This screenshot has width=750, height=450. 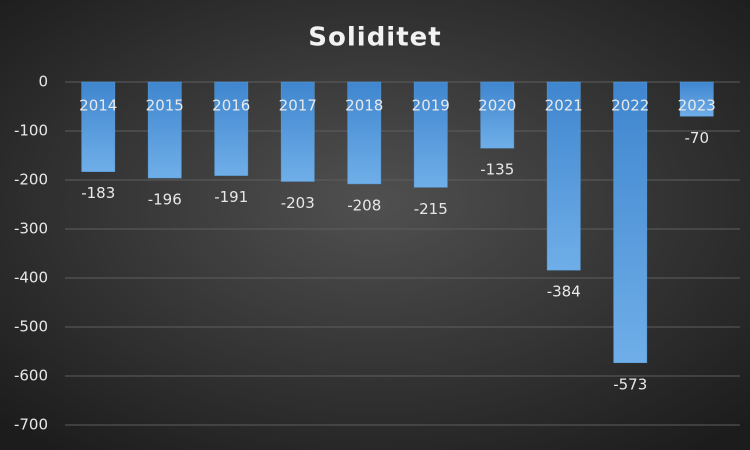 I want to click on y-tick-label: -100, so click(x=31, y=131).